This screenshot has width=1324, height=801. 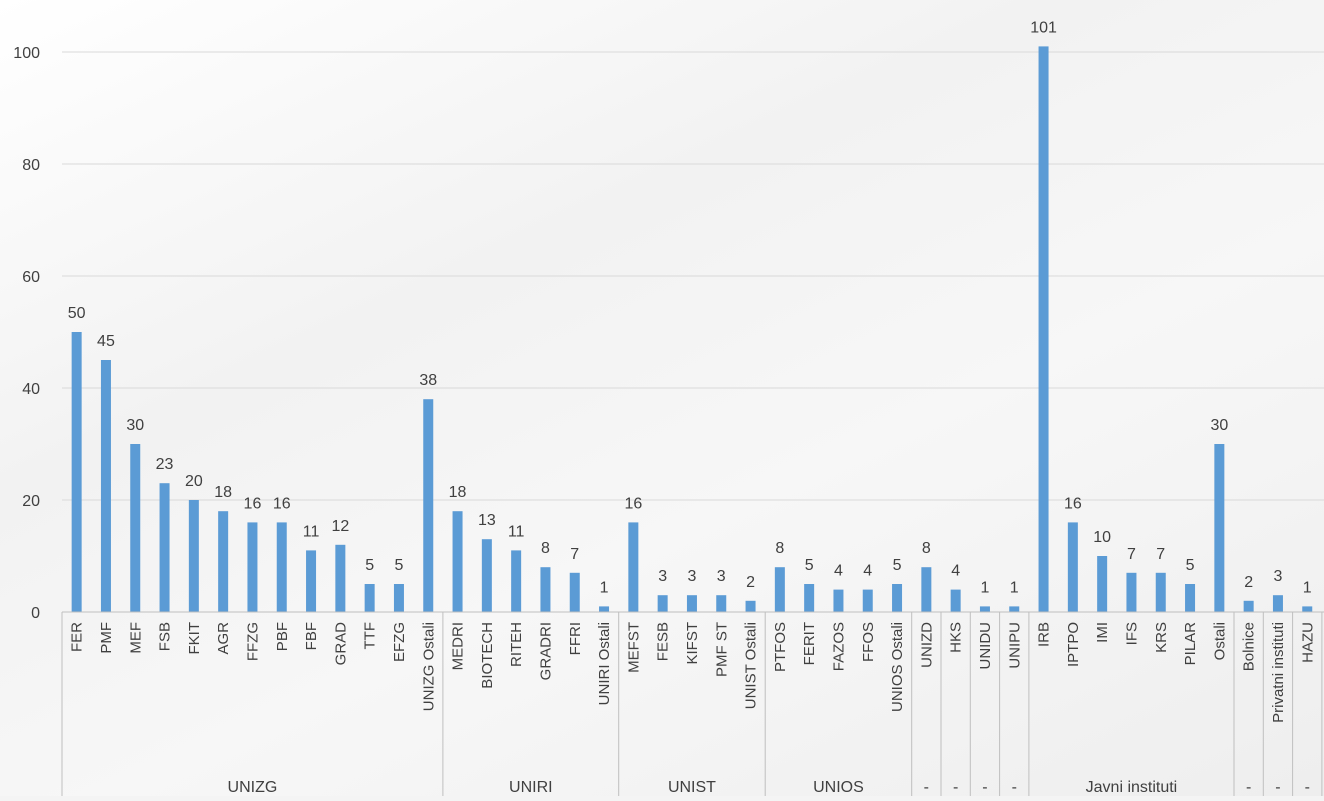 I want to click on category-label: BIOTECH, so click(x=487, y=655).